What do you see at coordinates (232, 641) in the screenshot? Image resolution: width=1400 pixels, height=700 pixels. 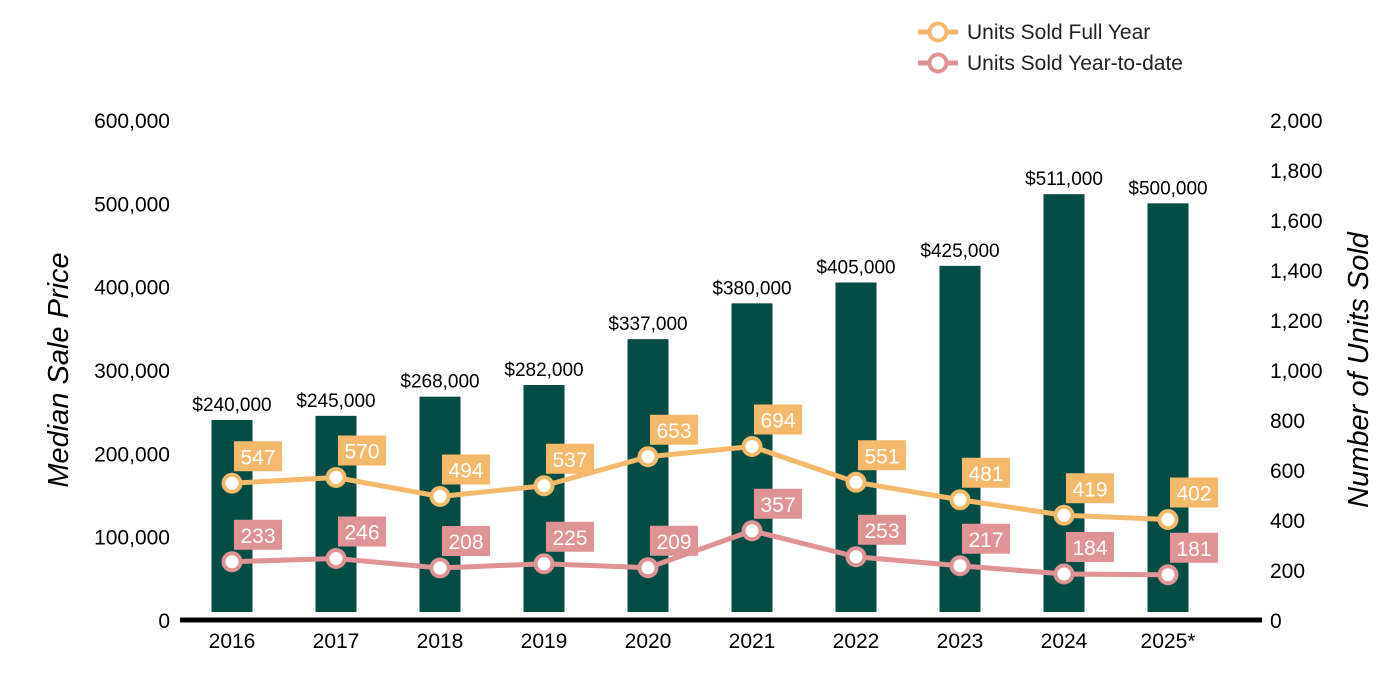 I see `x-tick-label: 2016` at bounding box center [232, 641].